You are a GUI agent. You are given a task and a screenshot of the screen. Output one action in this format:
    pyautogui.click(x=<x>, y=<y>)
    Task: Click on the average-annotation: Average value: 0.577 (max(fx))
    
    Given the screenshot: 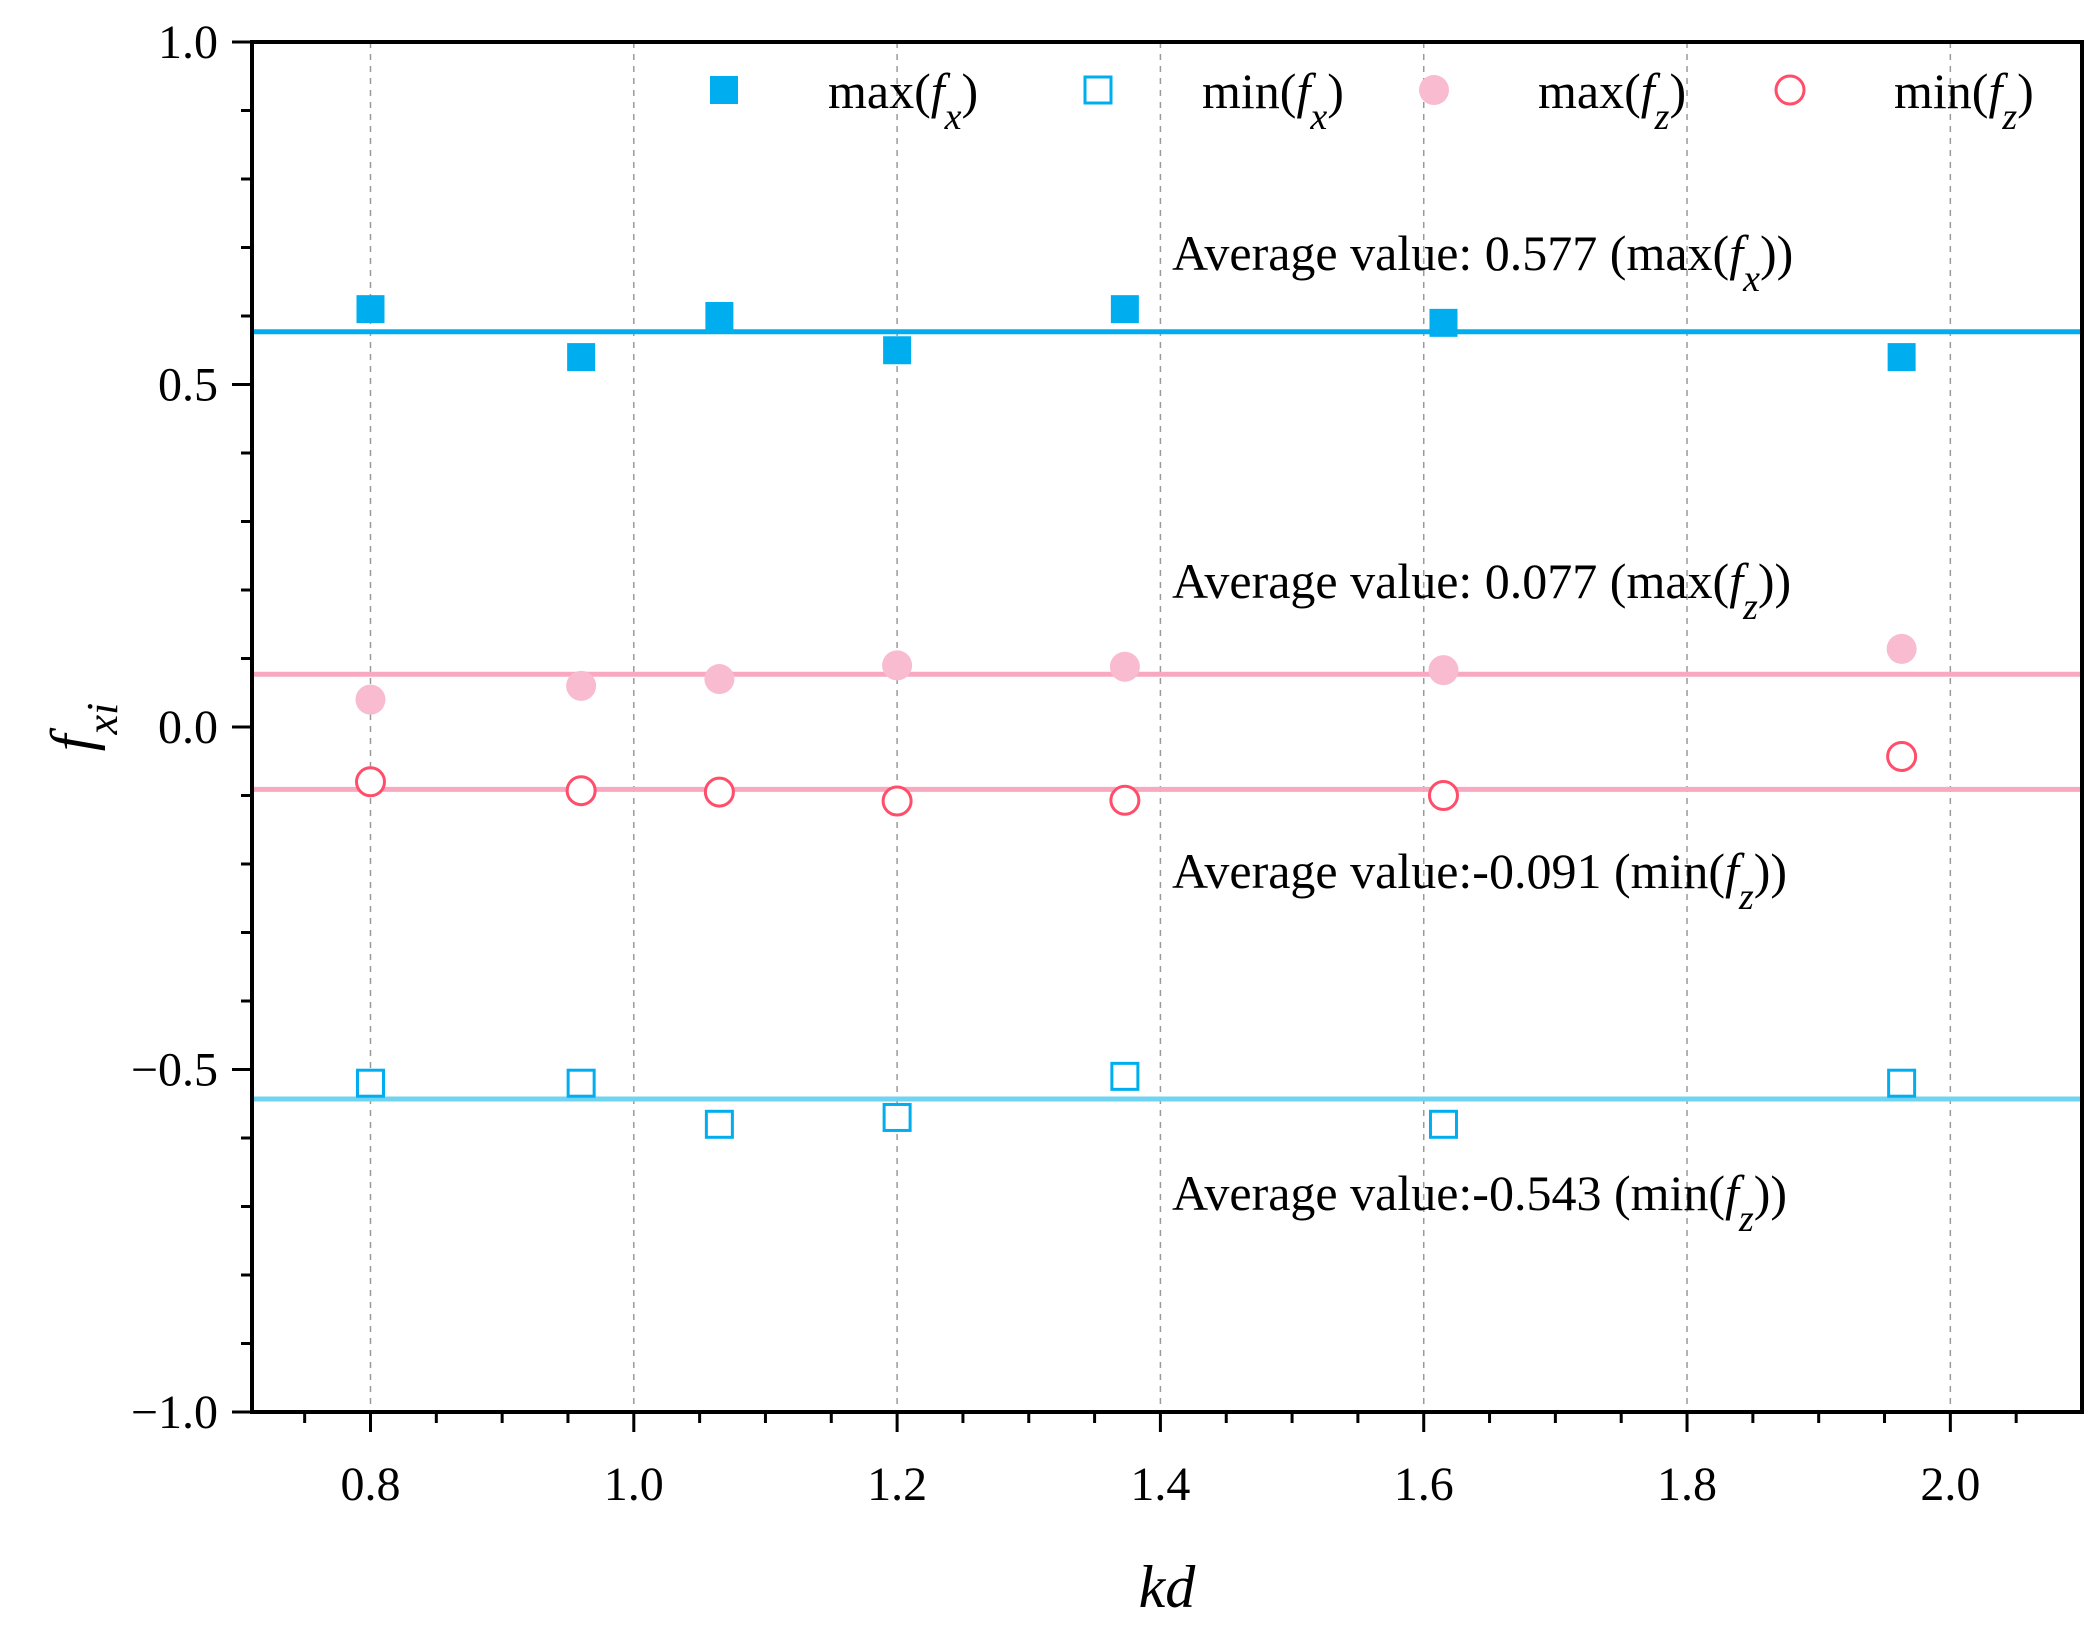 What is the action you would take?
    pyautogui.click(x=1482, y=262)
    